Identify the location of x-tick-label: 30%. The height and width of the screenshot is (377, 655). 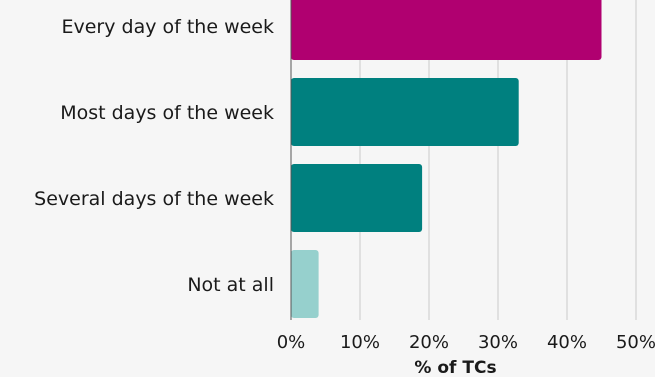
(498, 342).